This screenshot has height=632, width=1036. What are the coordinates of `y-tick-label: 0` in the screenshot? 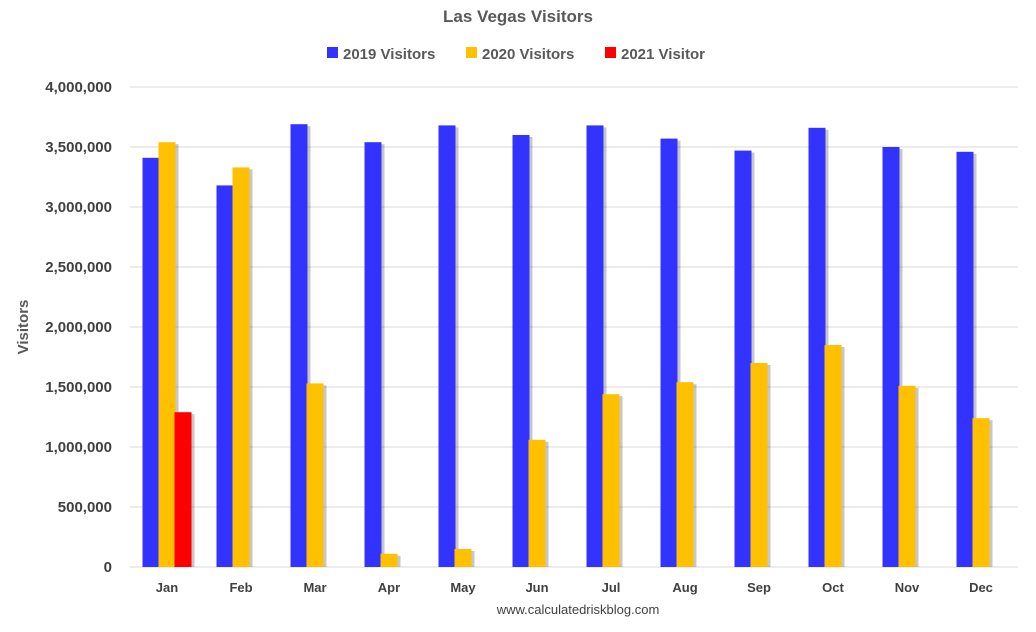 It's located at (108, 567).